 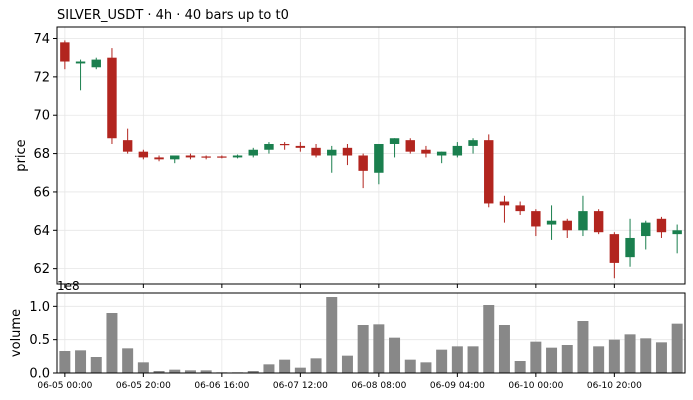 What do you see at coordinates (457, 386) in the screenshot?
I see `x-tick-label: 06-09 04:00` at bounding box center [457, 386].